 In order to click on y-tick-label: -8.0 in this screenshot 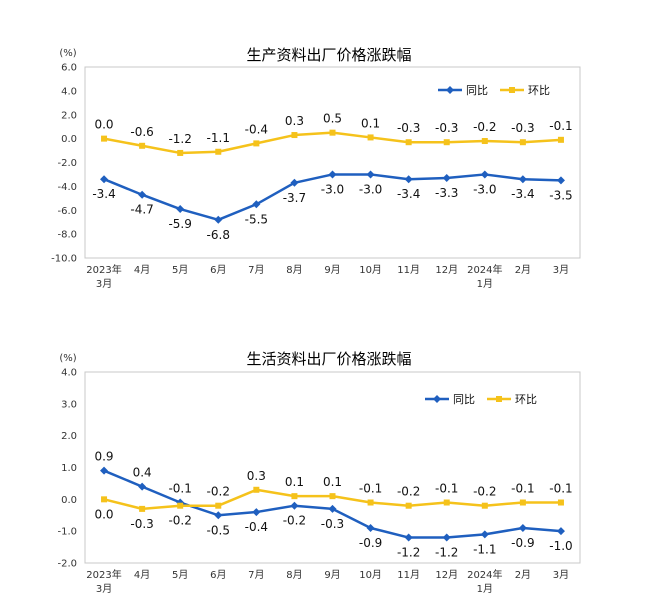, I will do `click(67, 235)`.